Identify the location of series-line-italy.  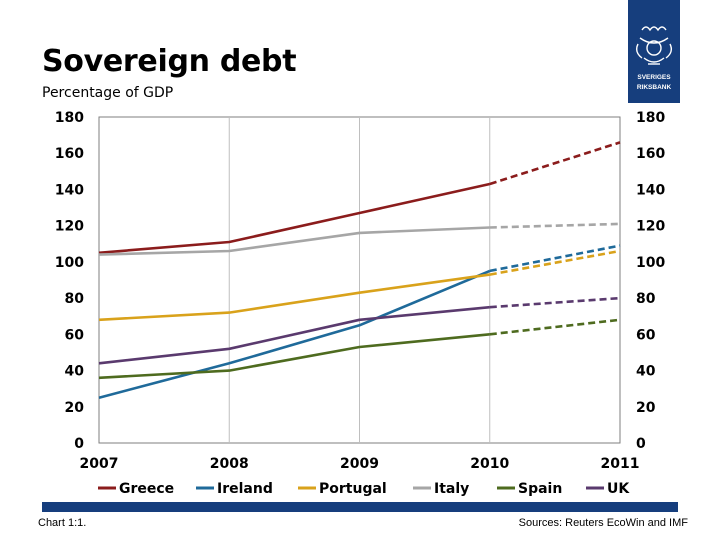
(294, 241).